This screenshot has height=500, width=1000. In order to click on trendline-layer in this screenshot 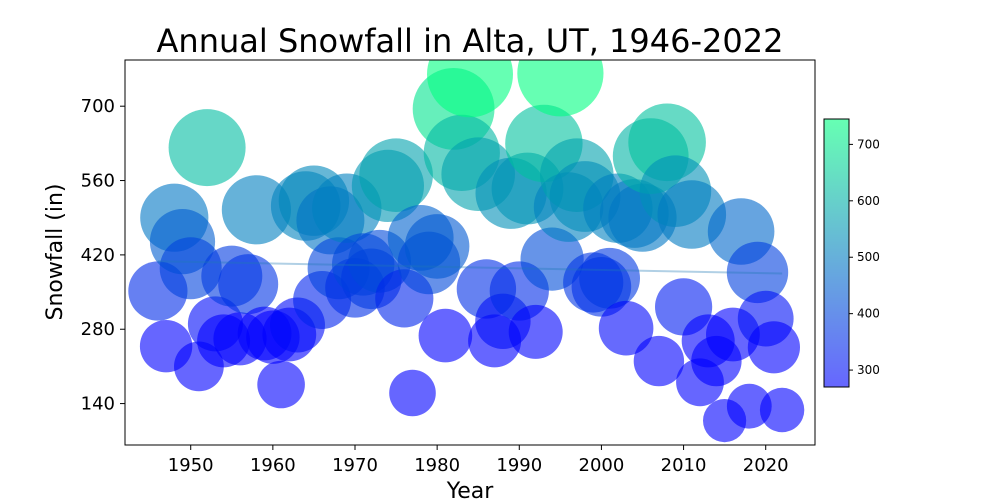, I will do `click(470, 267)`.